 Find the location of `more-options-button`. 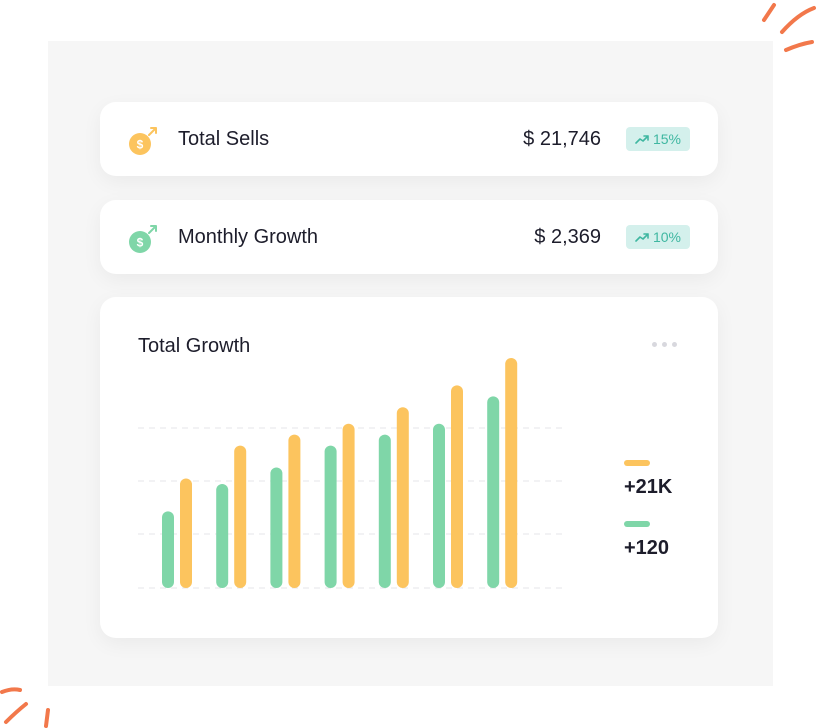

more-options-button is located at coordinates (667, 346).